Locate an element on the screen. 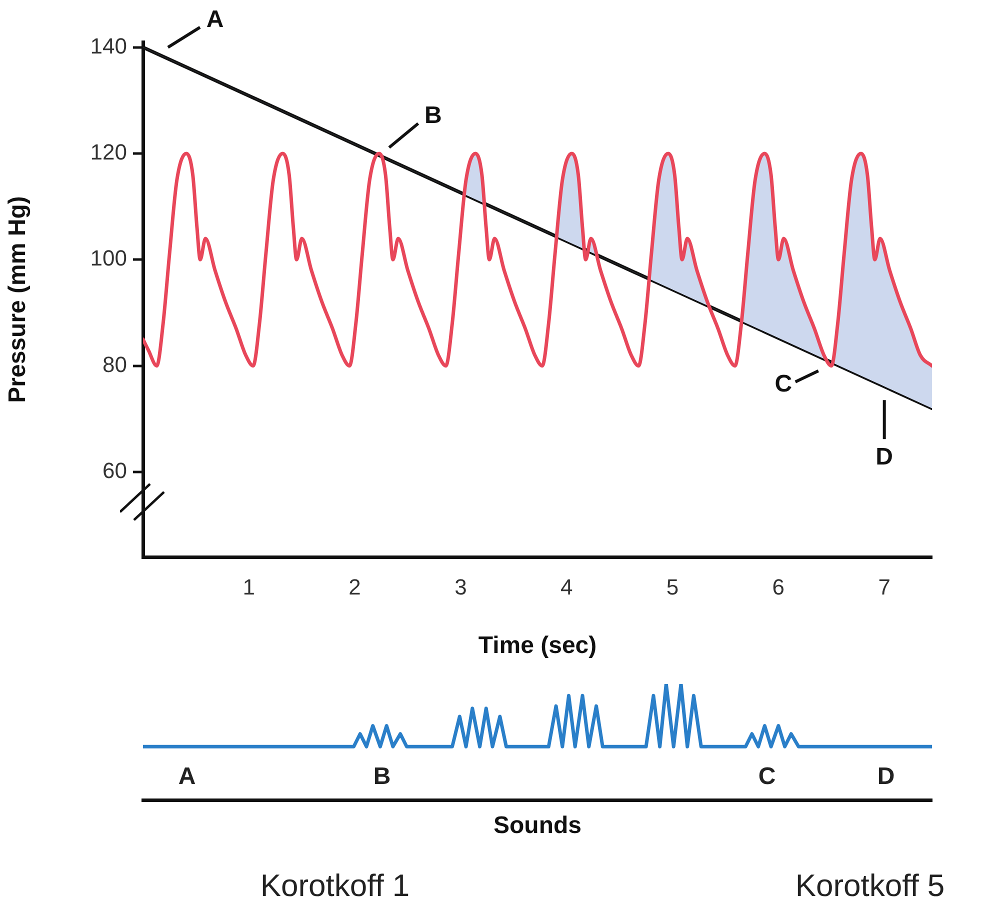 Image resolution: width=985 pixels, height=918 pixels. x-tick-label: 6 is located at coordinates (778, 587).